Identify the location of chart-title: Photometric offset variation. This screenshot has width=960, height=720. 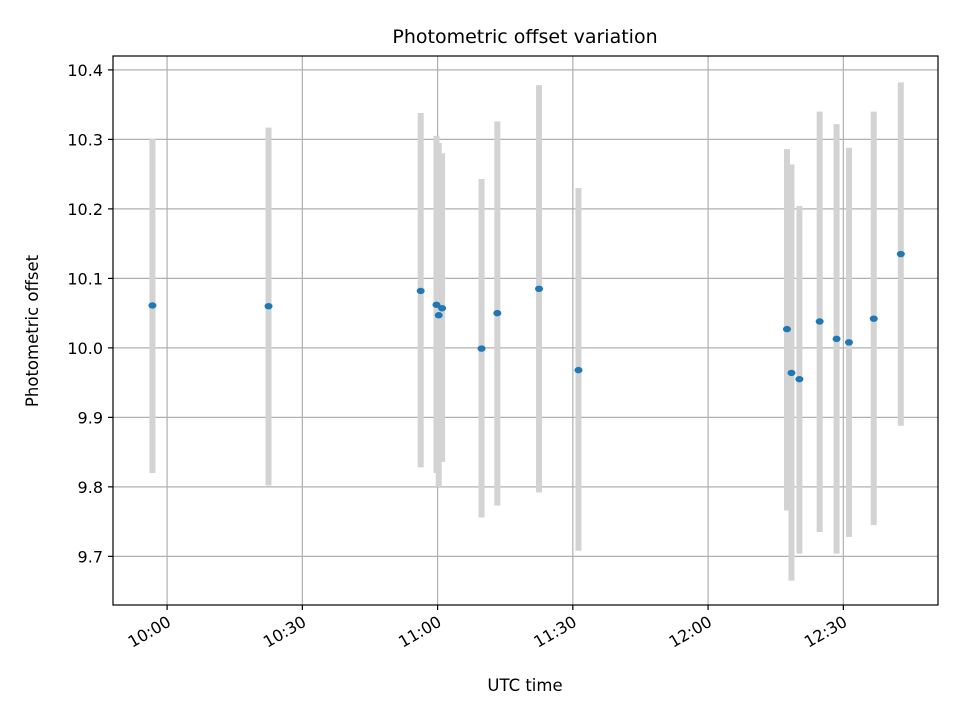
(524, 37).